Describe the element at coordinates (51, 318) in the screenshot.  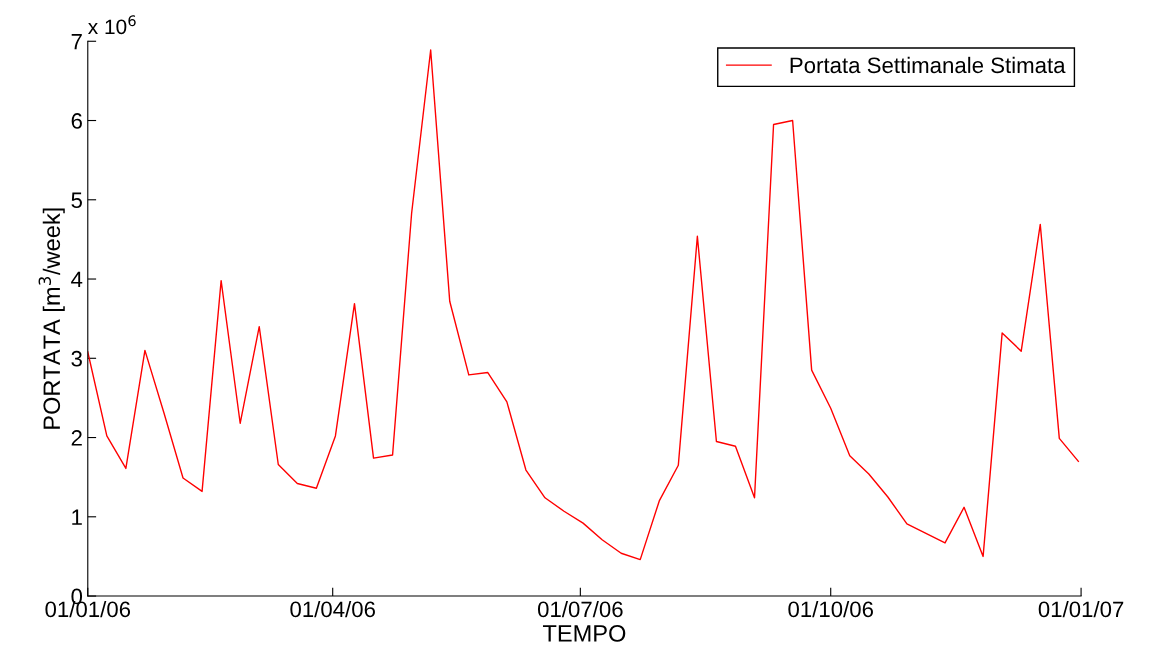
I see `y-axis-title: PORTATA [m$^{3}$/week]` at that location.